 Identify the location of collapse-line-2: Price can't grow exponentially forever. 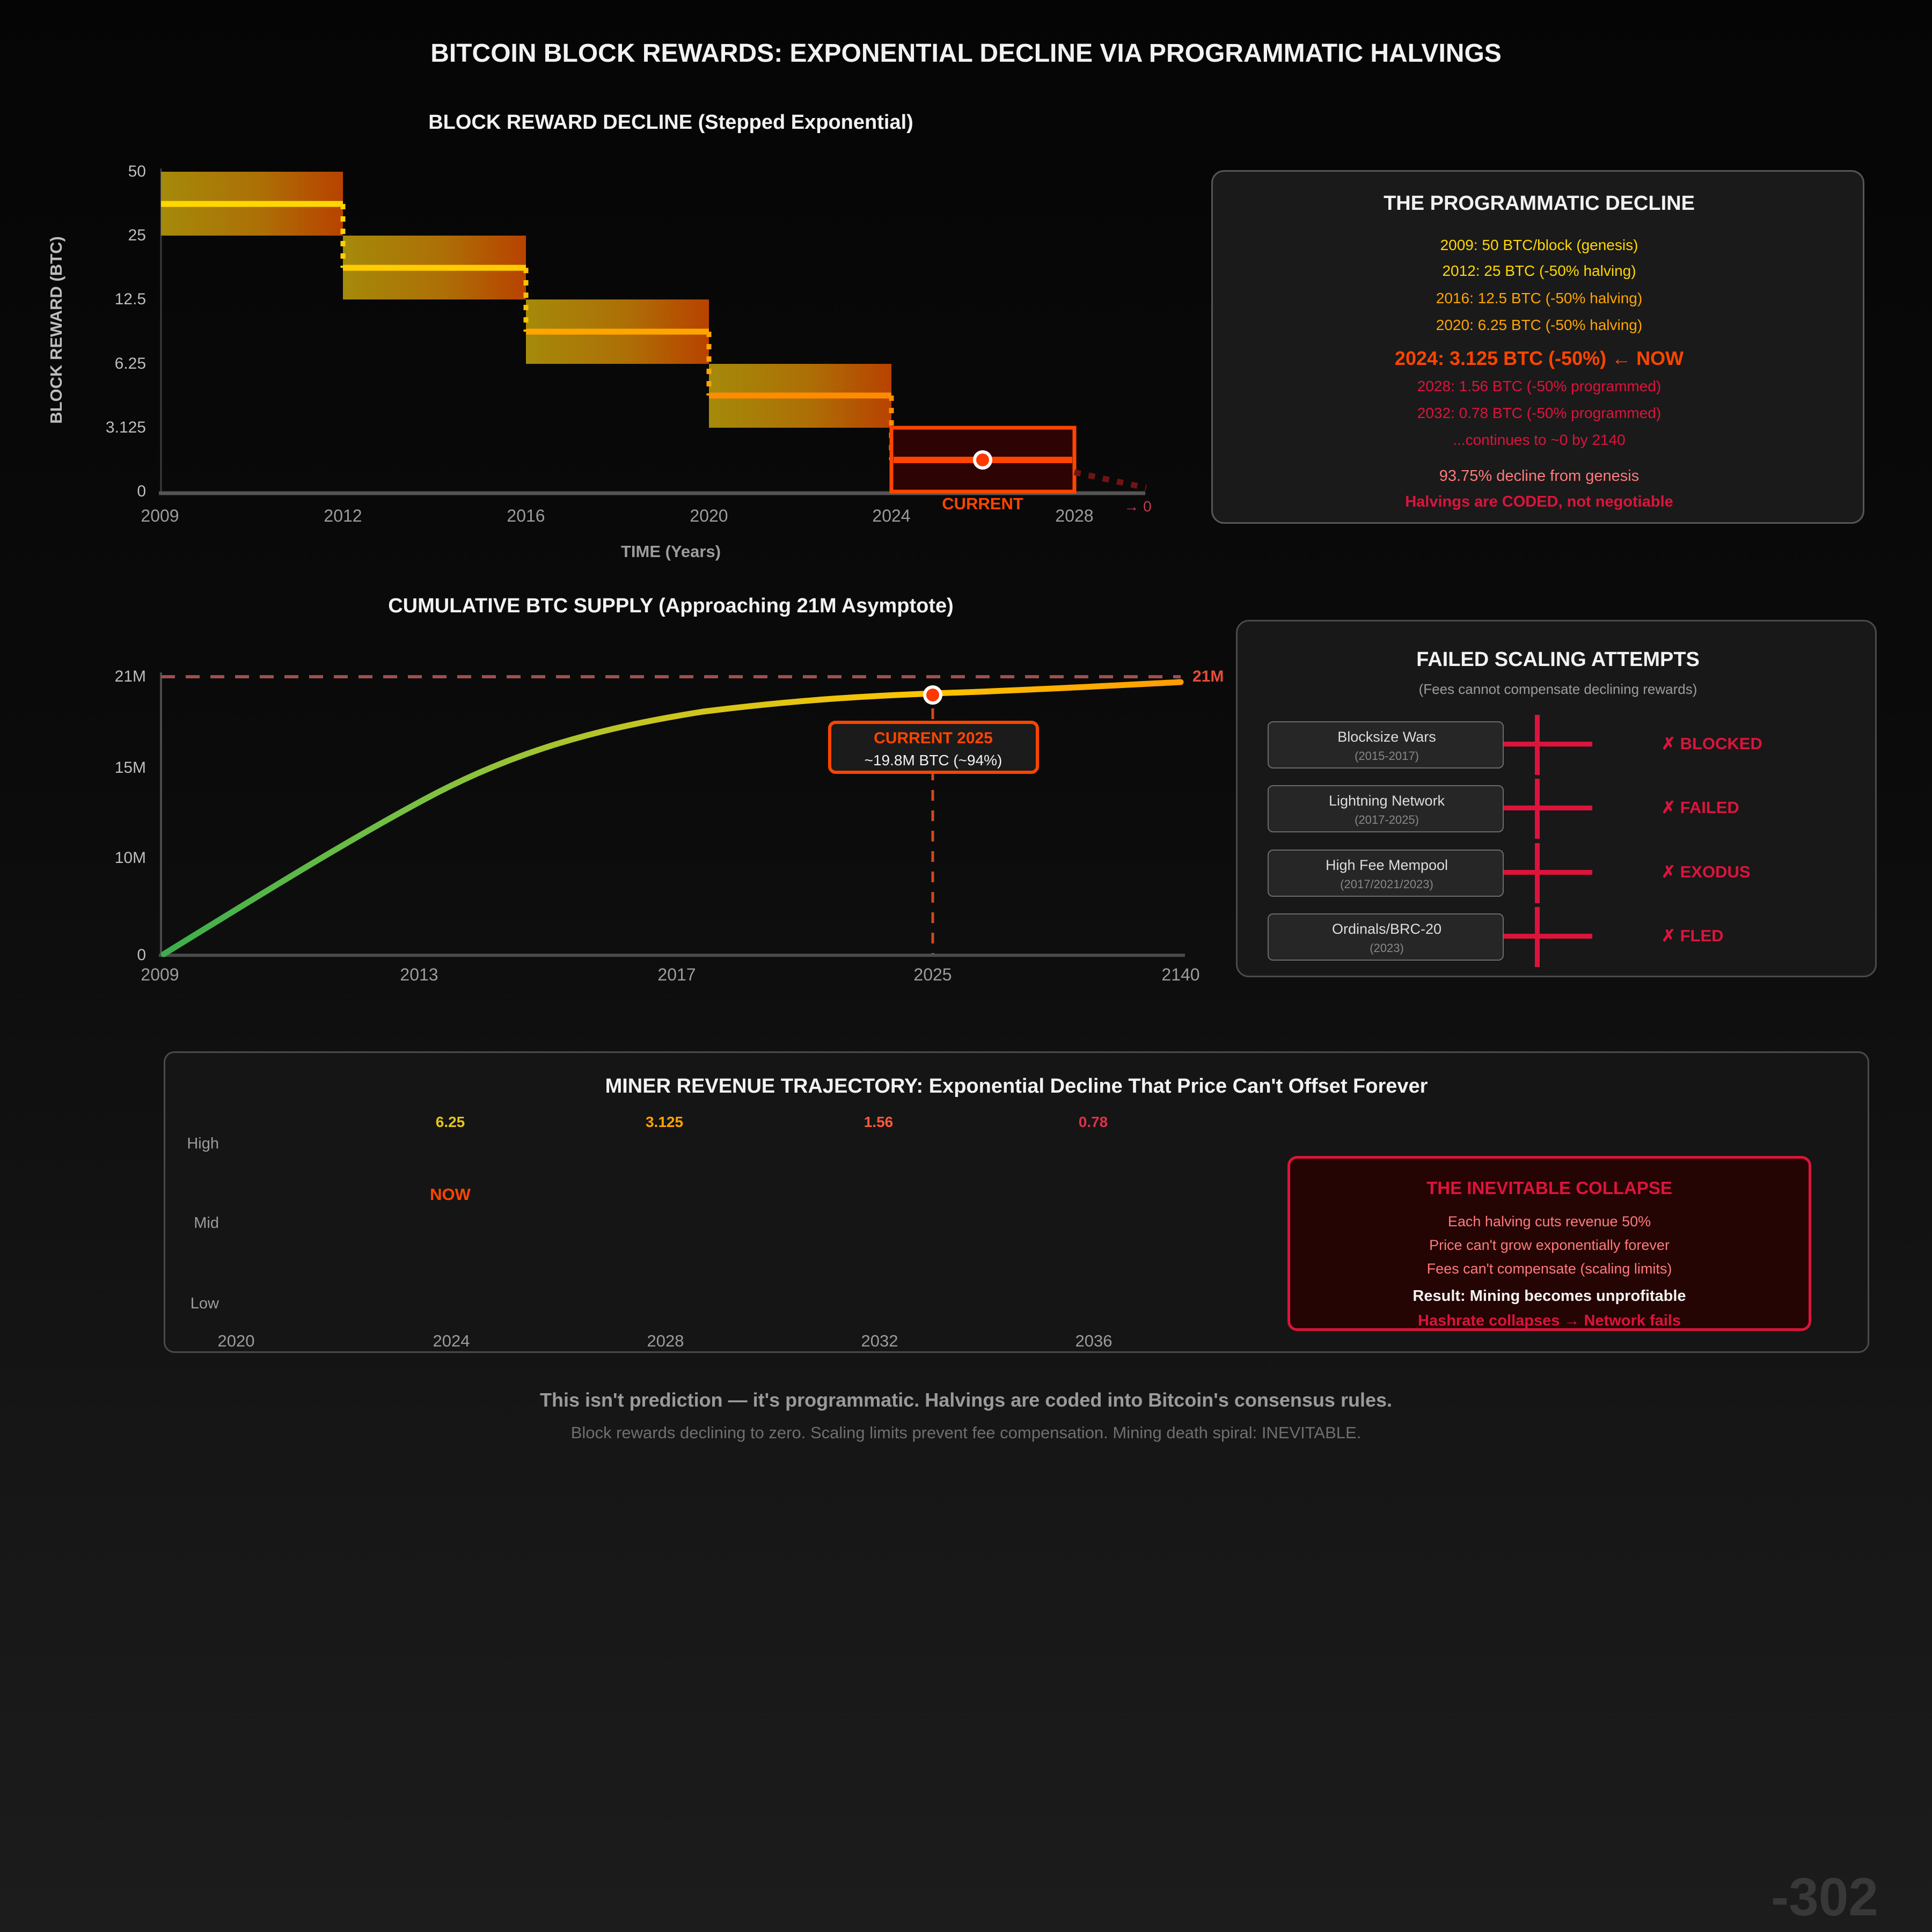
(1549, 1245).